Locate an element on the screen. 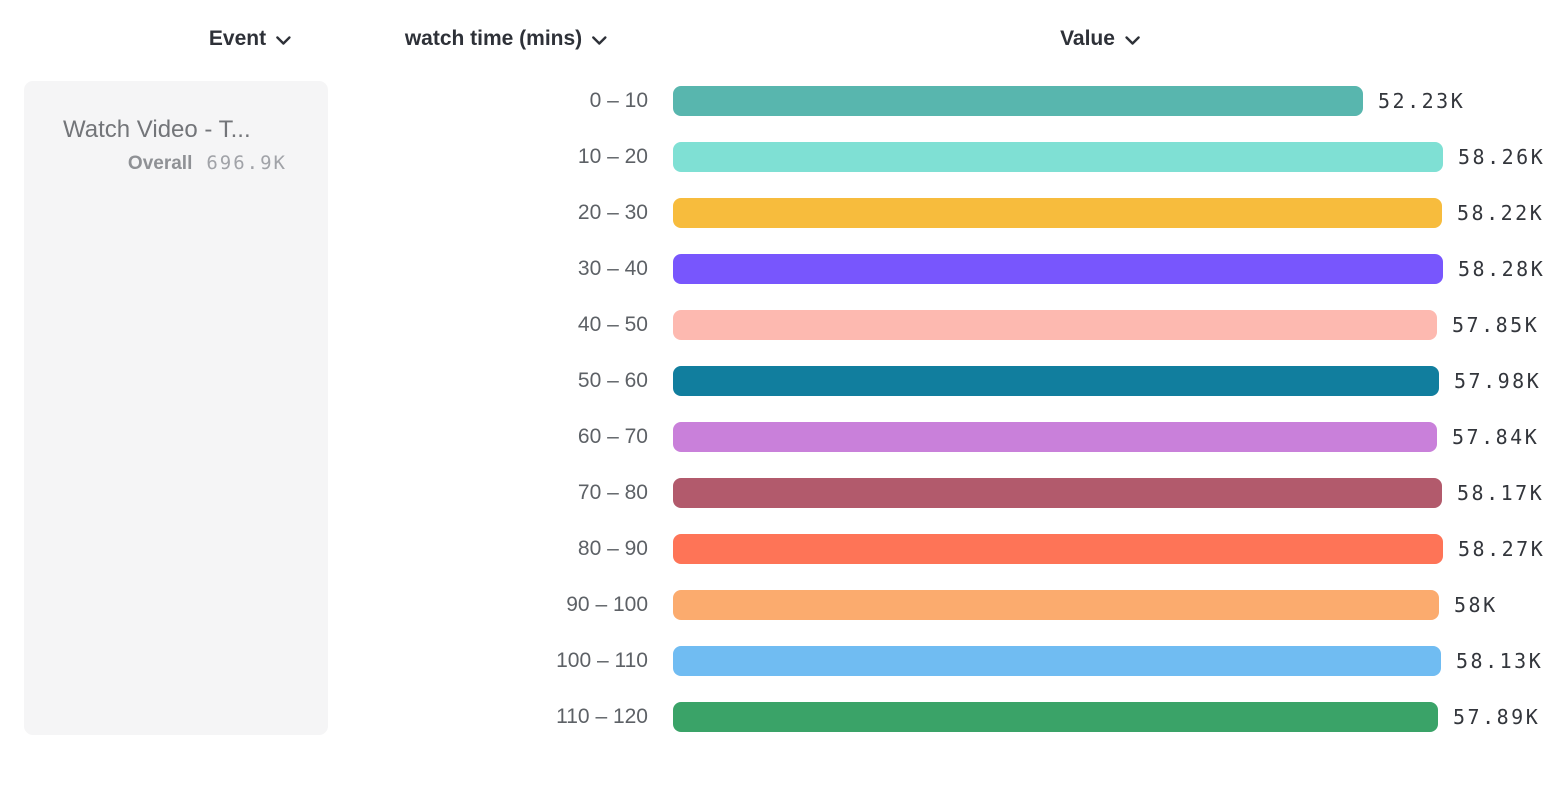  bar-row: 10 – 20 58.26K is located at coordinates (784, 157).